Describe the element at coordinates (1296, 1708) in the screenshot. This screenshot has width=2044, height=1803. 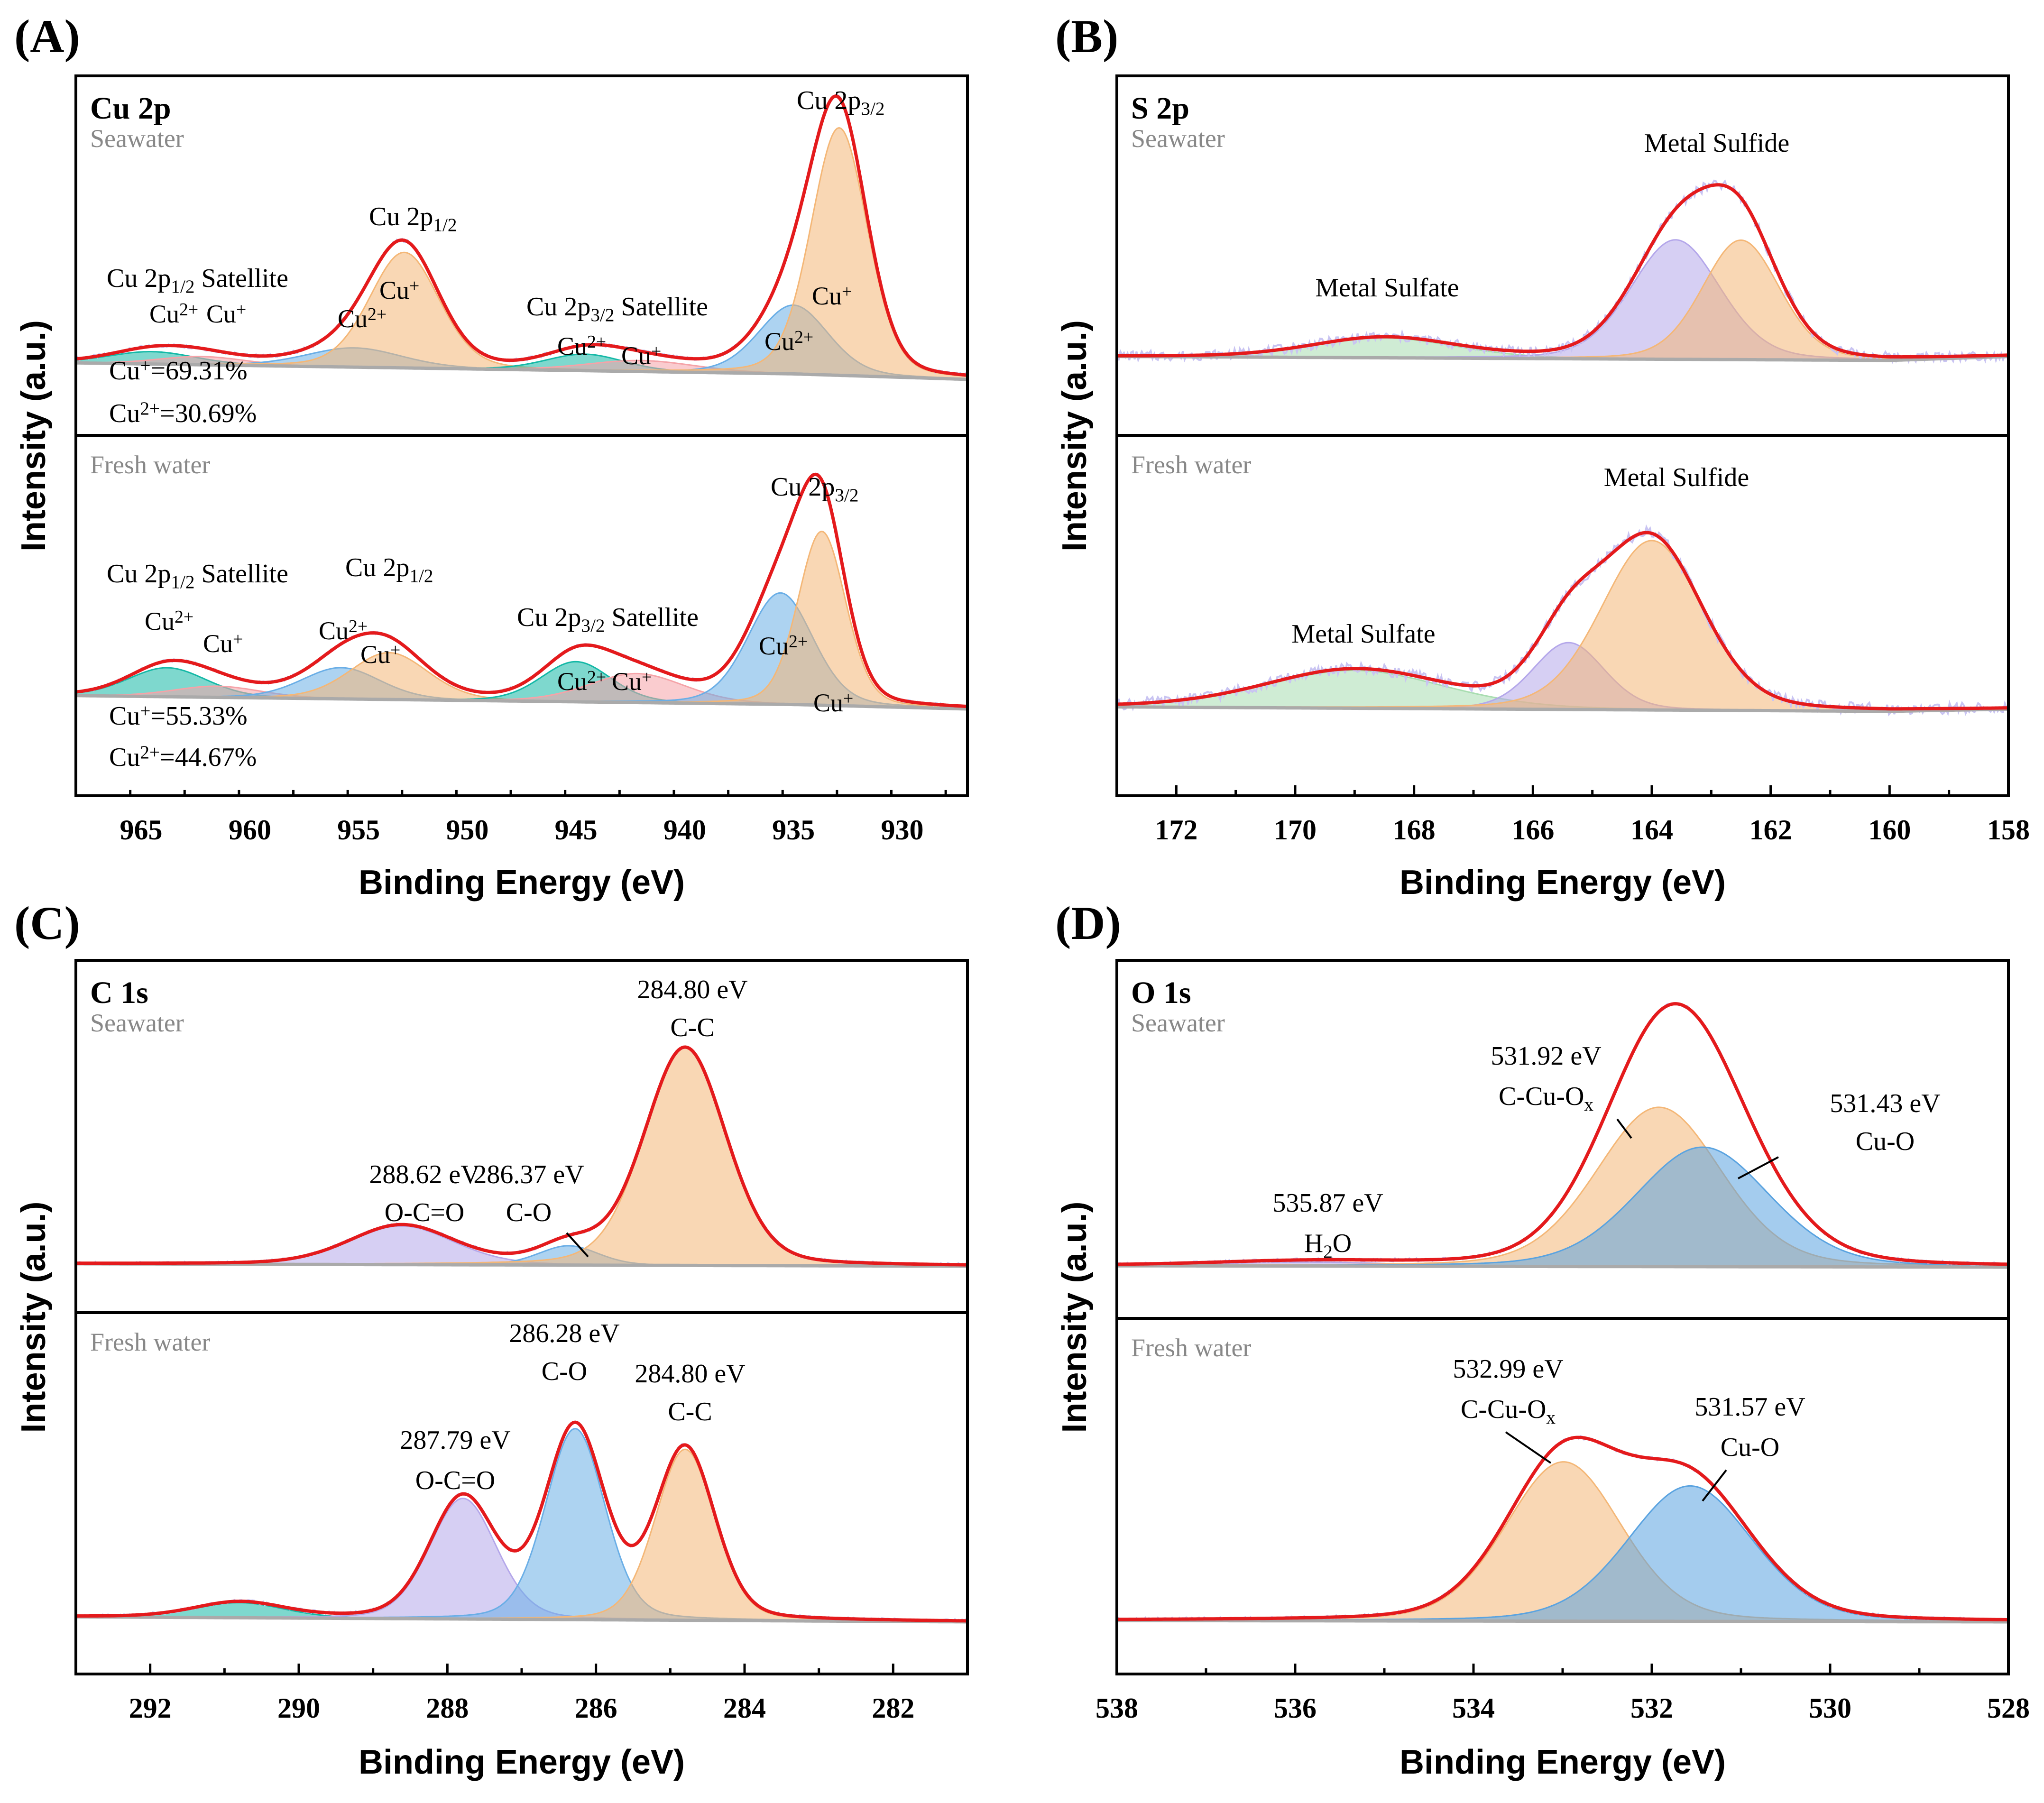
I see `x-tick-label: 536` at that location.